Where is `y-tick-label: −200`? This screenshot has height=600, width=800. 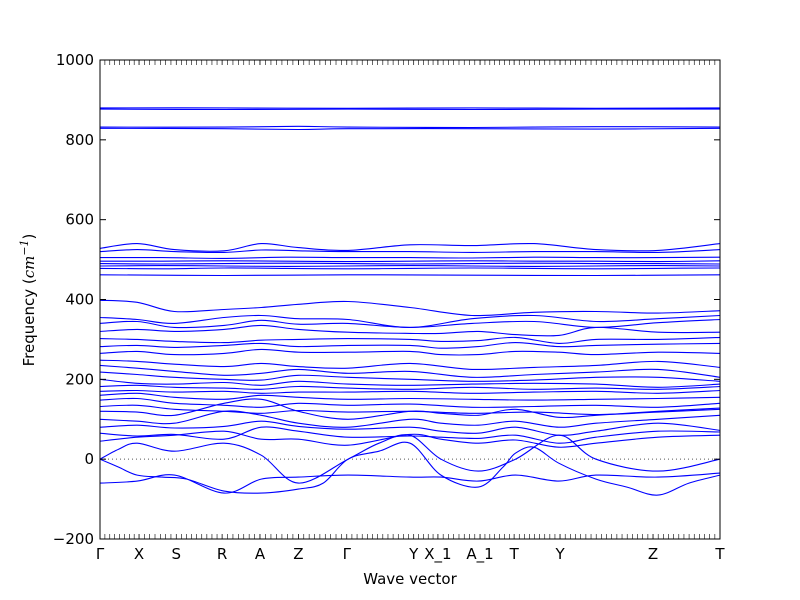 y-tick-label: −200 is located at coordinates (73, 539).